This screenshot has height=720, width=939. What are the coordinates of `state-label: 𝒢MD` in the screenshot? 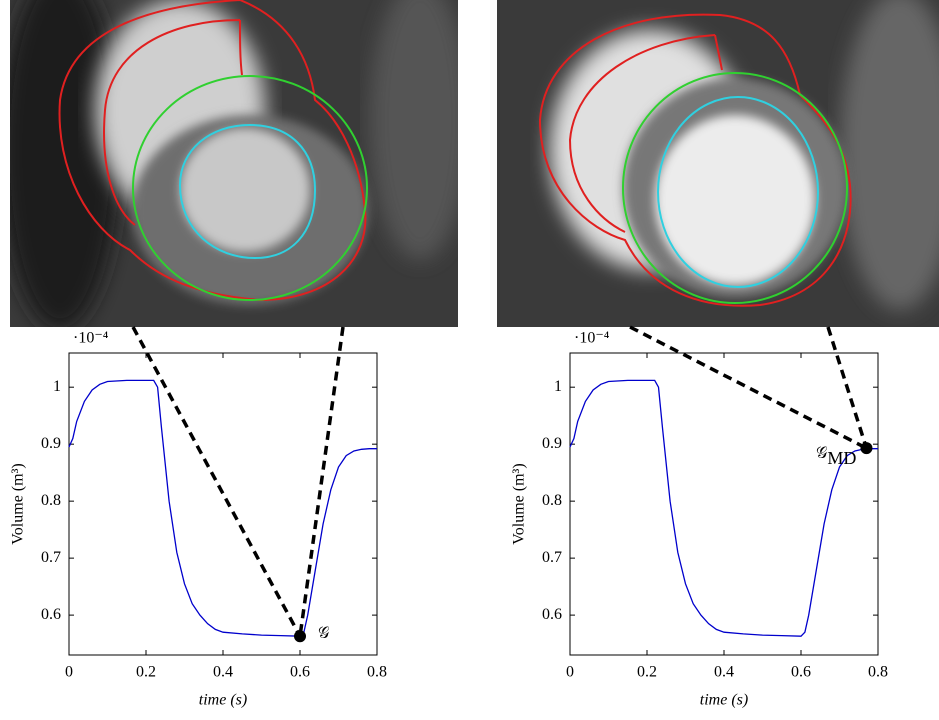 It's located at (836, 456).